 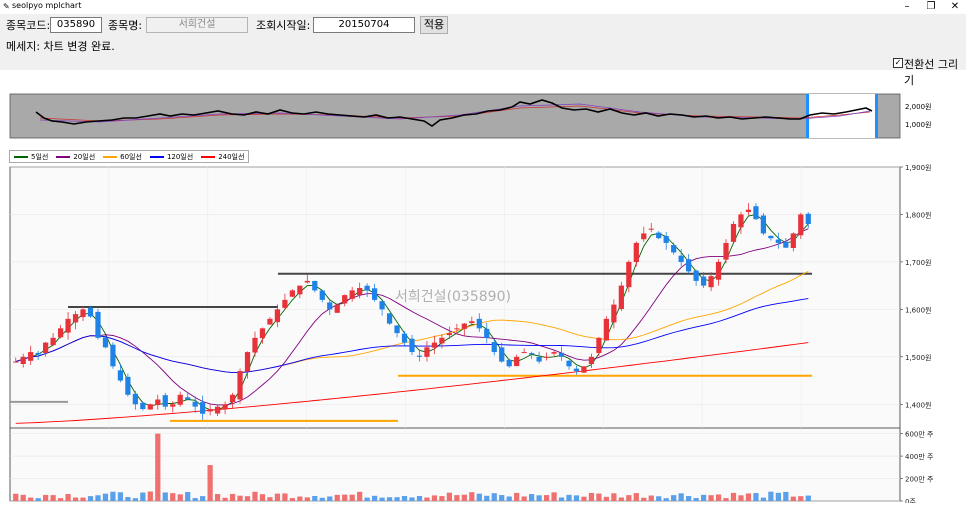 I want to click on legend-item-ma5: 5일선, so click(x=31, y=157).